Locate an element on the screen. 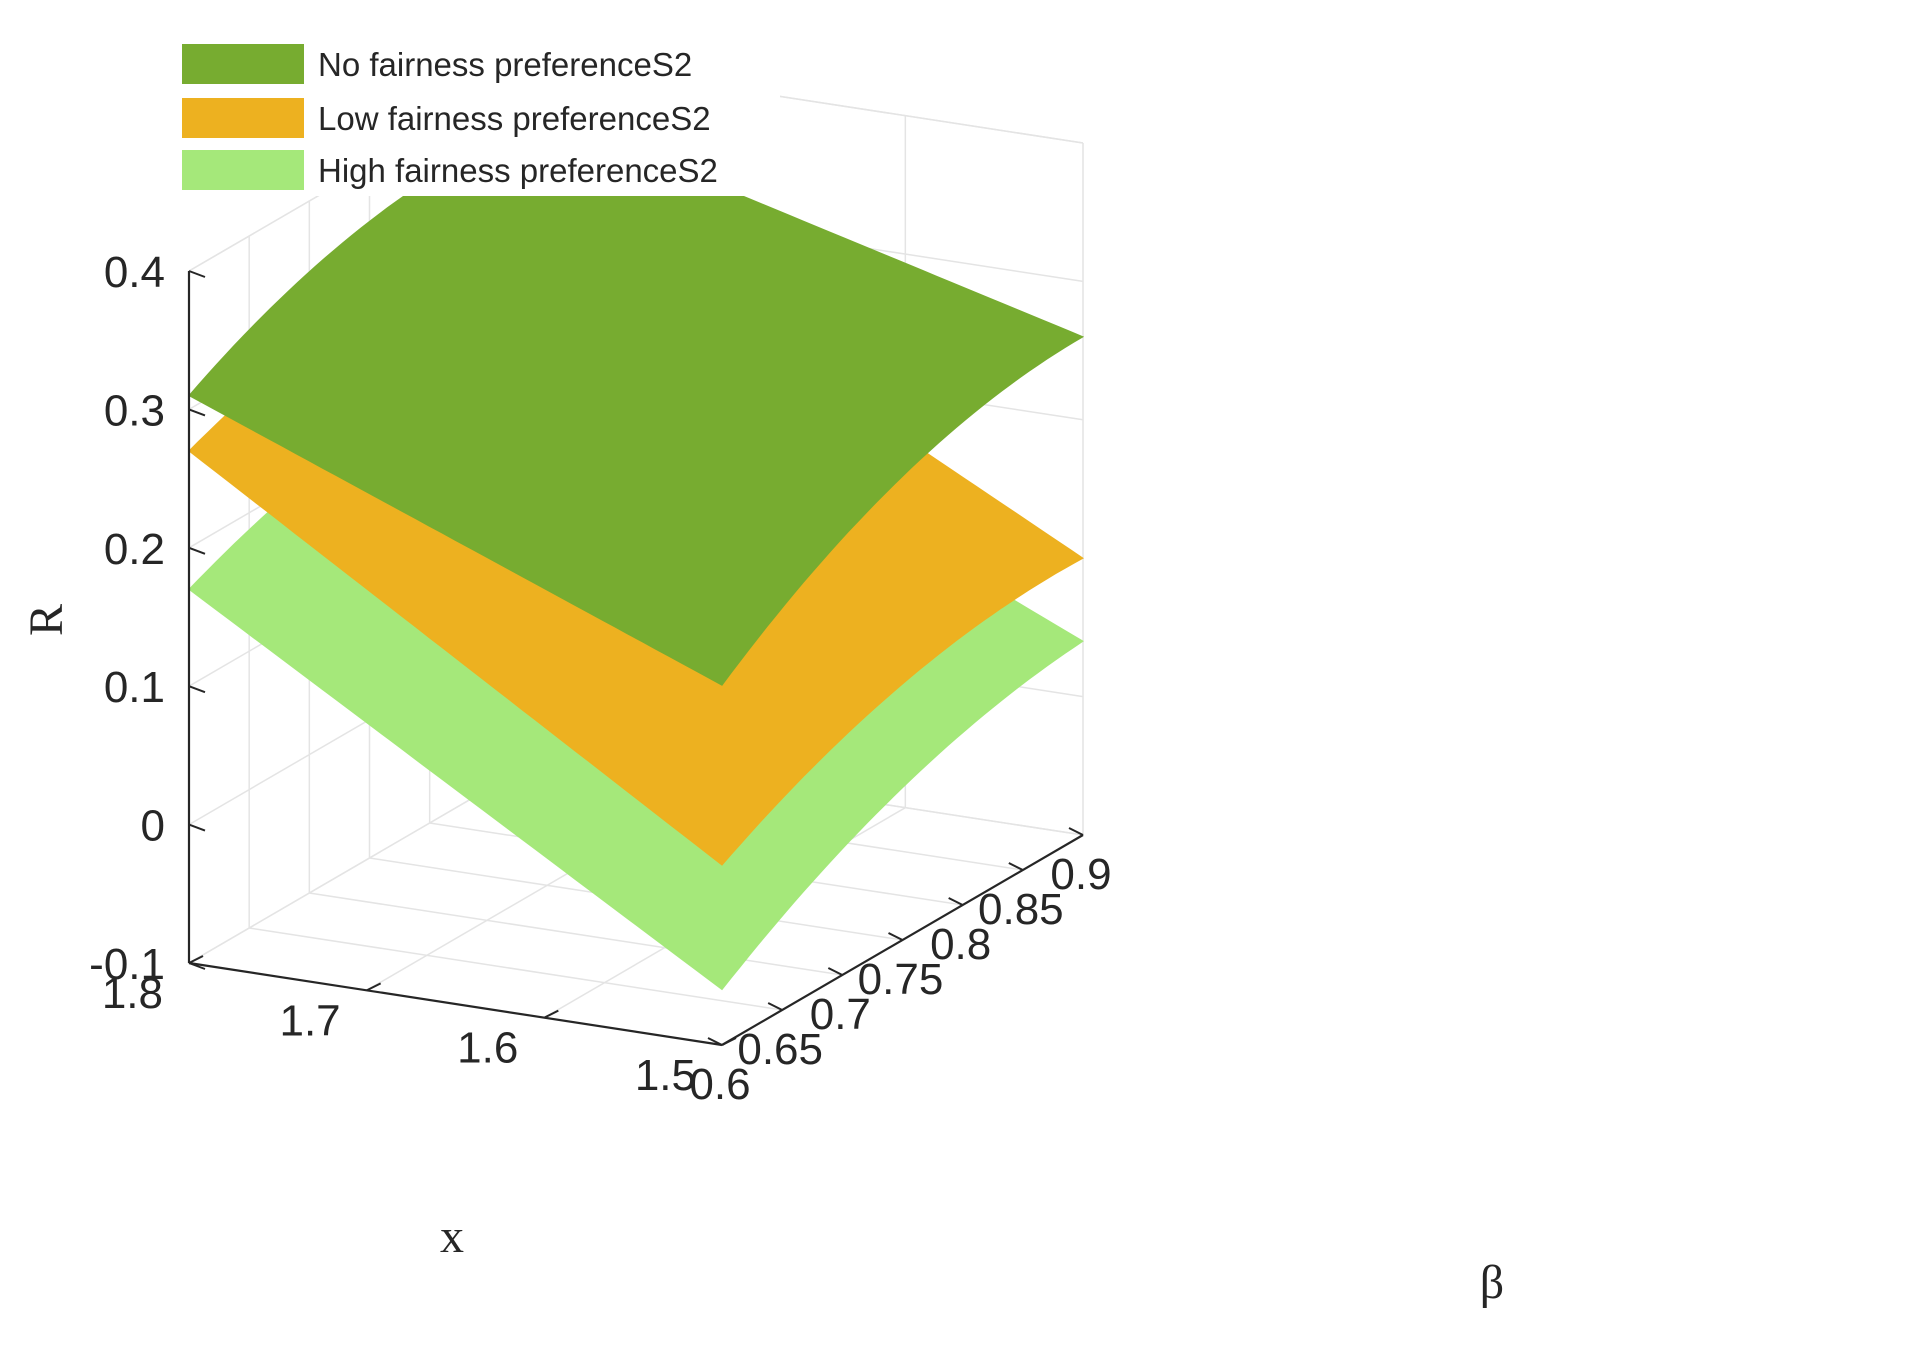  beta-axis-title: β is located at coordinates (1492, 1282).